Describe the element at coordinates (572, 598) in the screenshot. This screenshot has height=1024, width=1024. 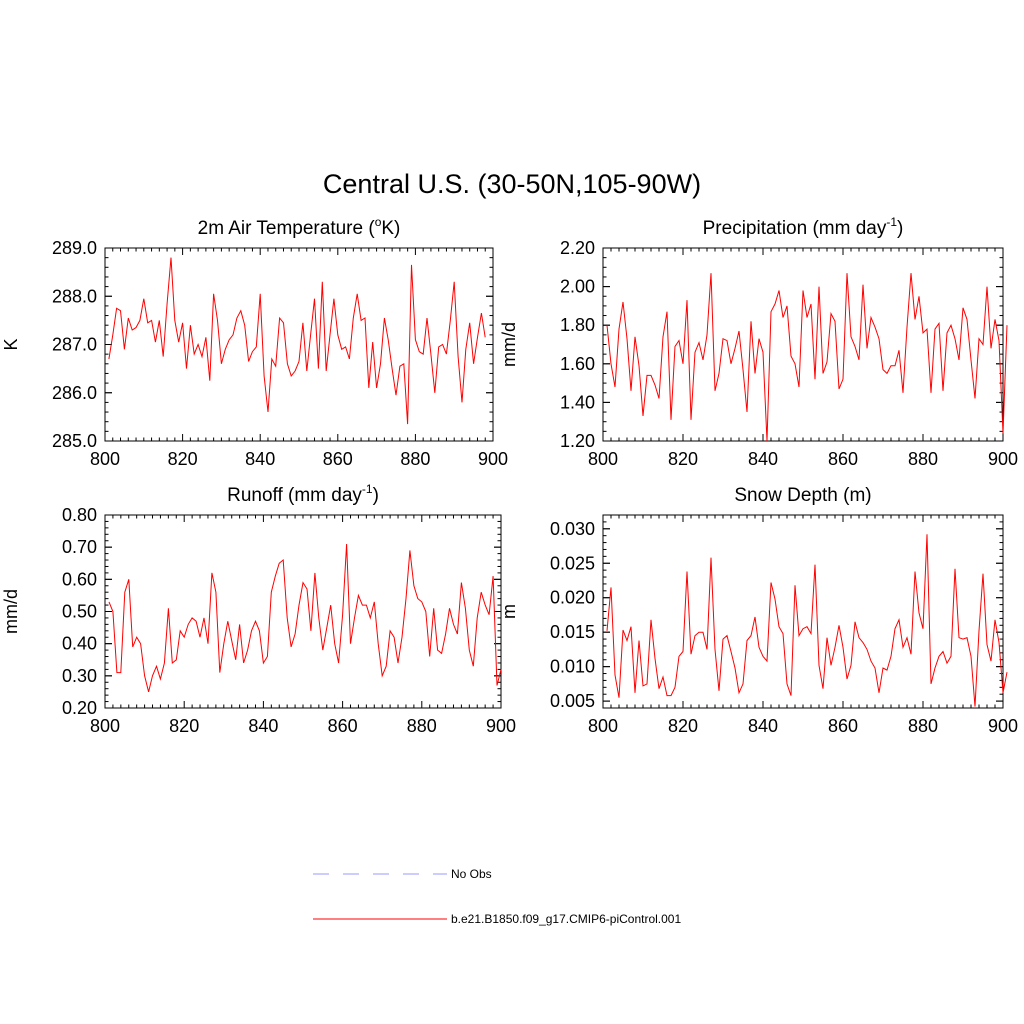
I see `snow-depth-y-tick-label: 0.020` at that location.